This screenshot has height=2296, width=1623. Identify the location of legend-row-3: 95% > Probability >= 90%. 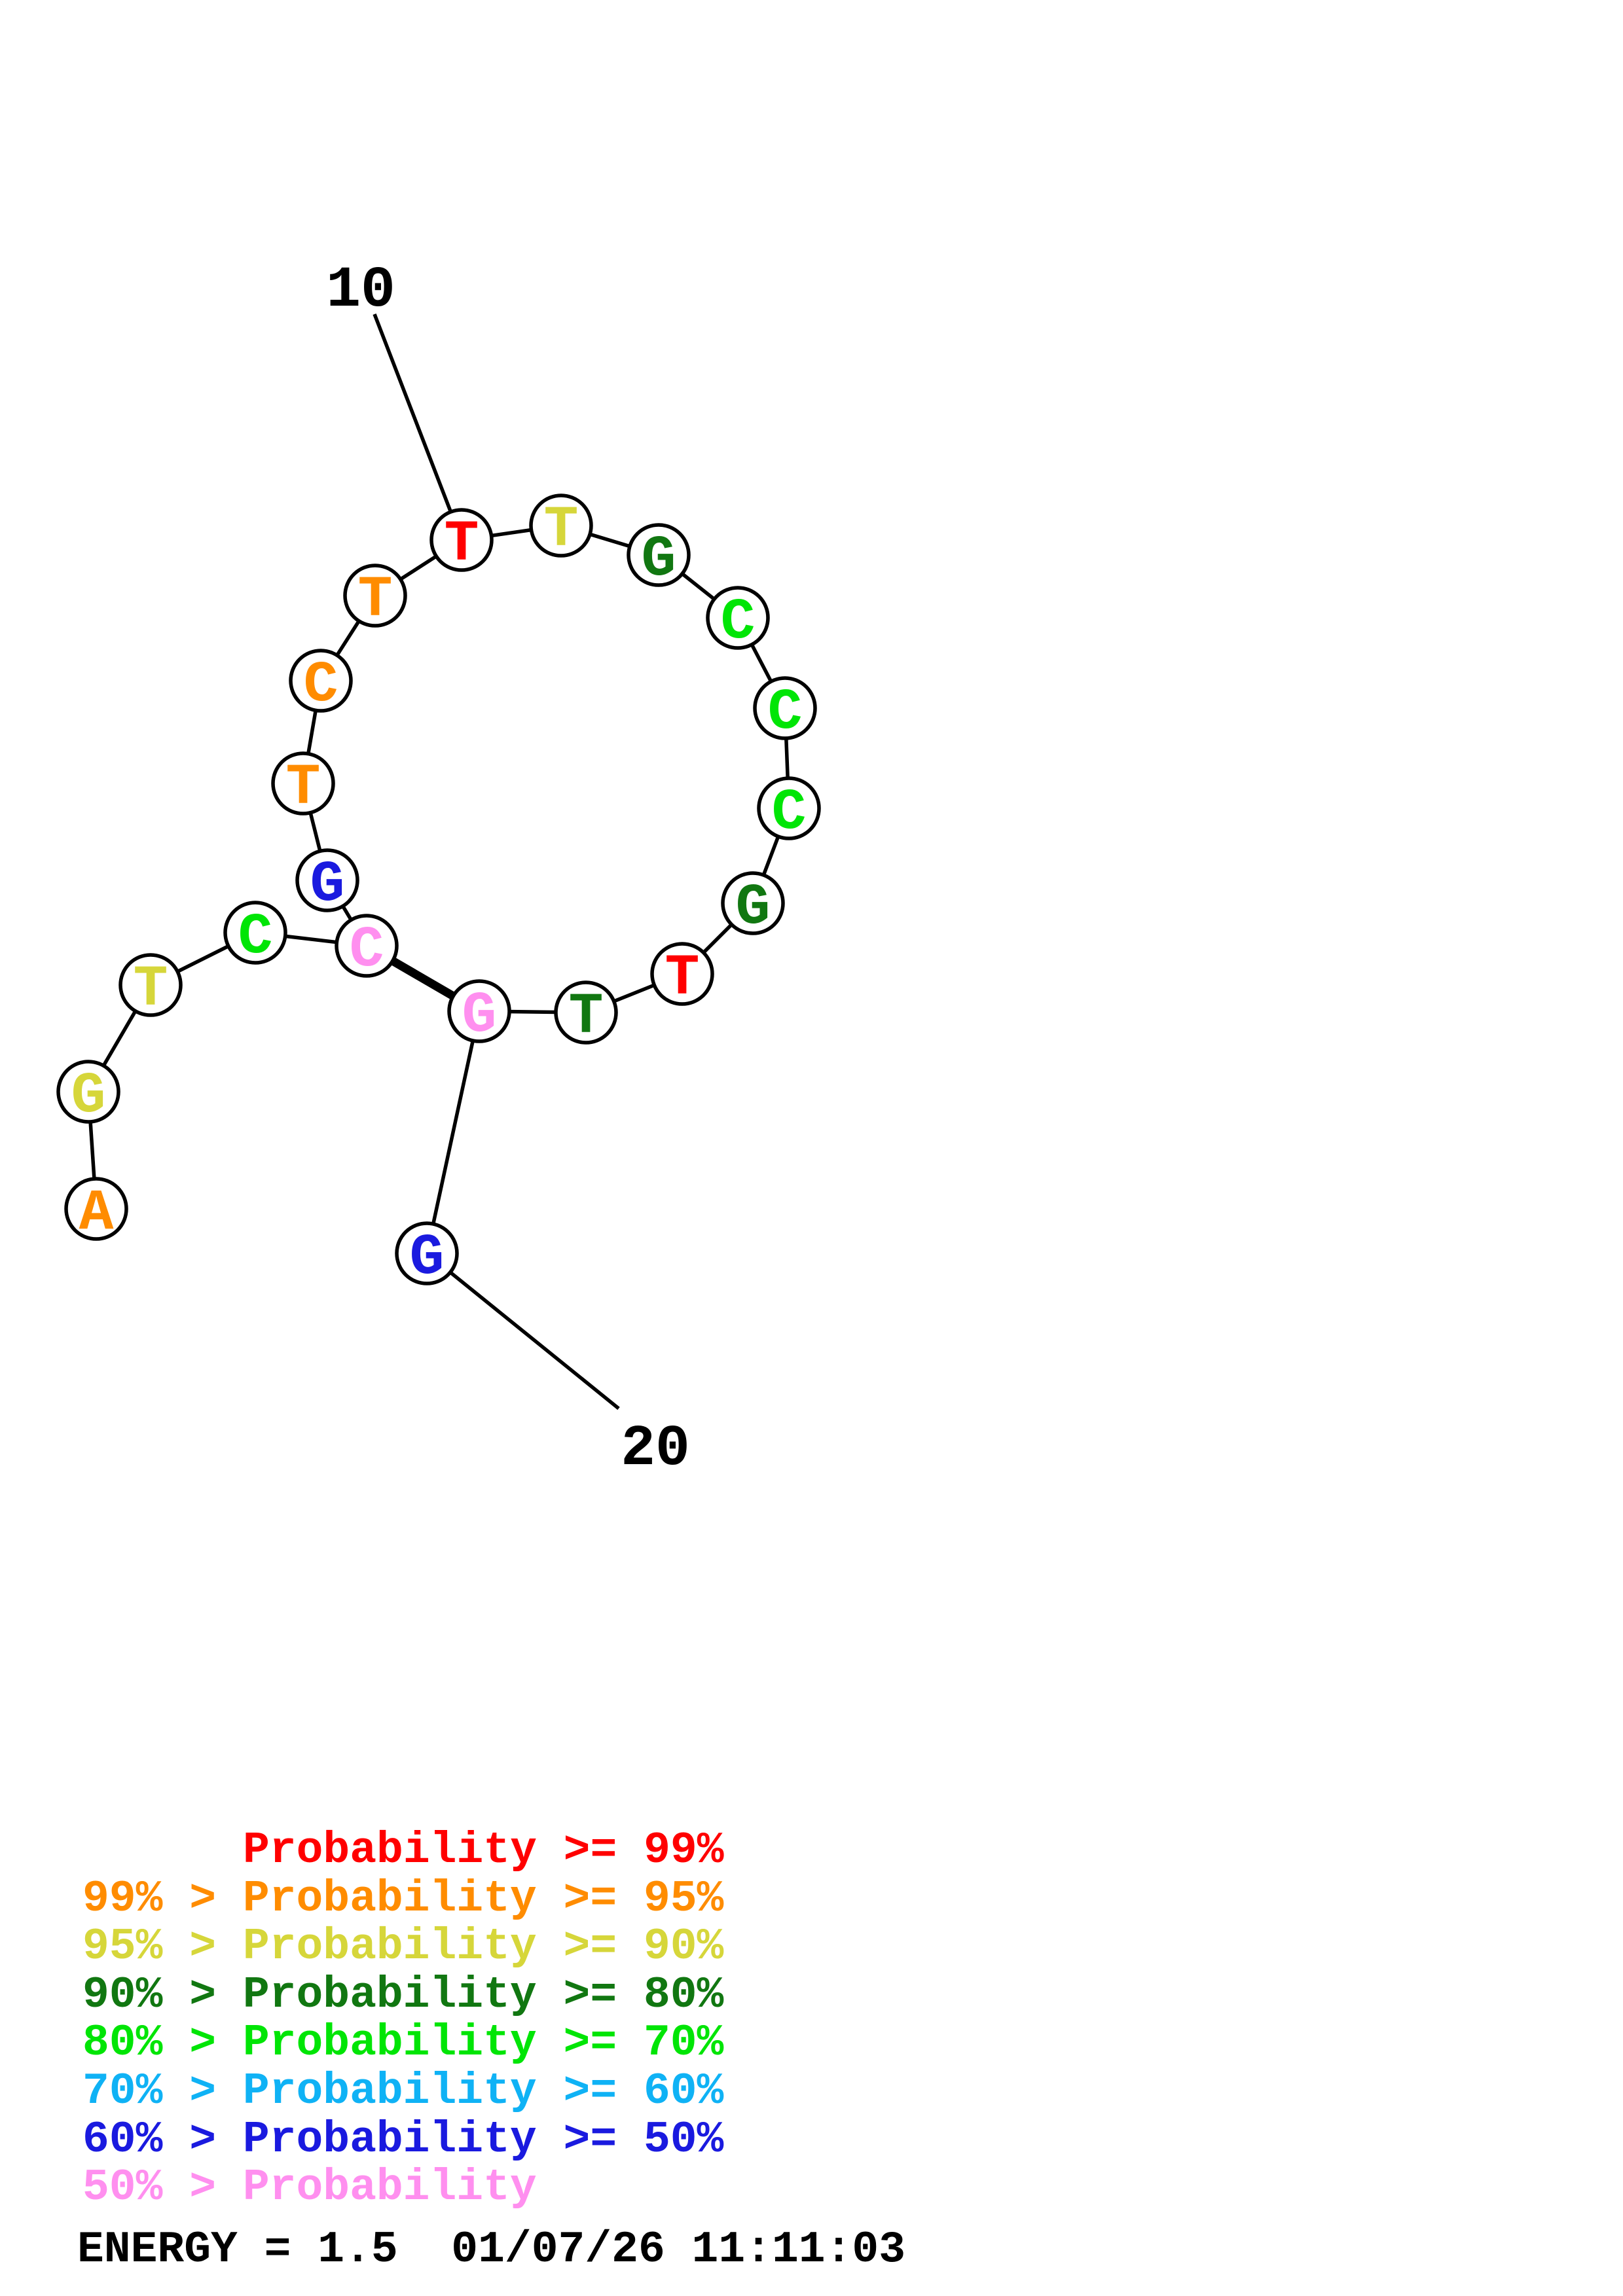
(403, 1947).